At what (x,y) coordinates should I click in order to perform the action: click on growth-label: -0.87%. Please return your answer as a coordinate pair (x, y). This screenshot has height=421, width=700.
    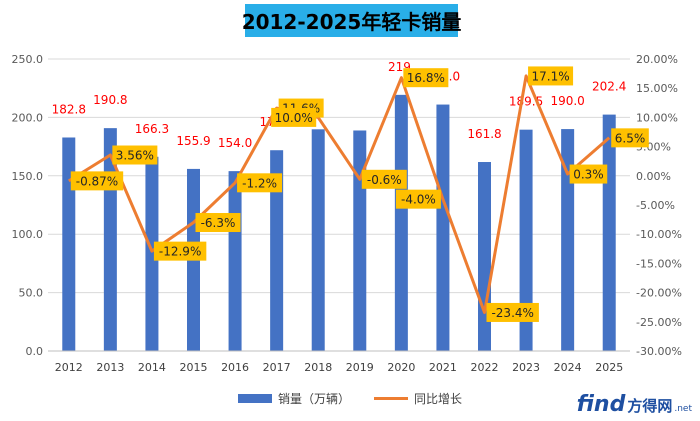
    Looking at the image, I should click on (97, 181).